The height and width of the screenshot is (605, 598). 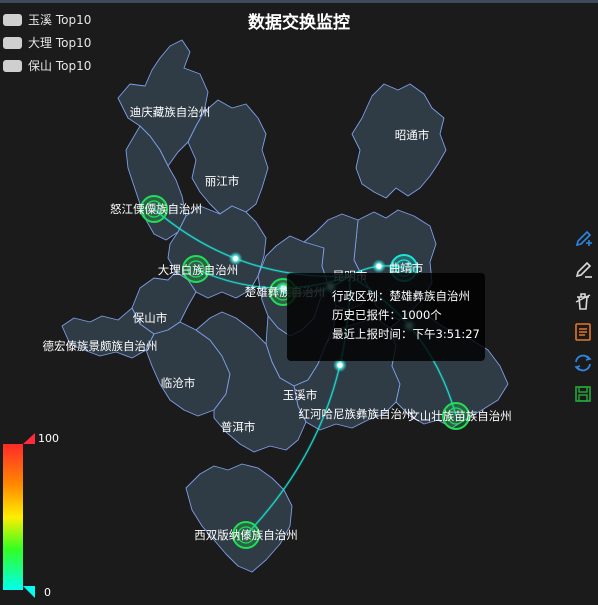 What do you see at coordinates (100, 346) in the screenshot?
I see `region-label-dehong: 德宏傣族景颇族自治州` at bounding box center [100, 346].